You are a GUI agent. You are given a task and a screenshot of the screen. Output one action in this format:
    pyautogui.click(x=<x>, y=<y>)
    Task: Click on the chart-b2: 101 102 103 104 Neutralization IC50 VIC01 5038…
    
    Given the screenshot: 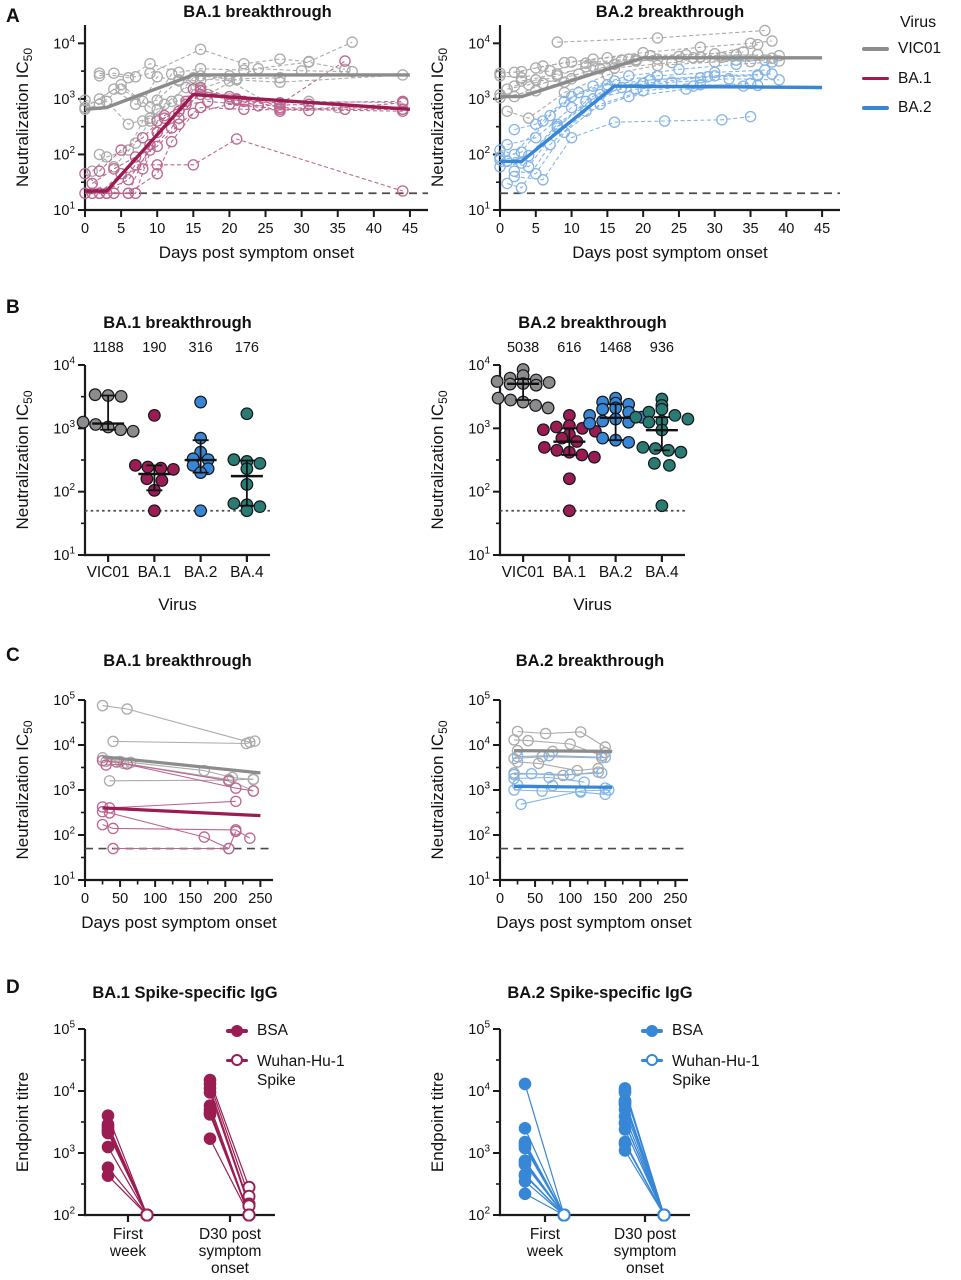 What is the action you would take?
    pyautogui.click(x=561, y=477)
    